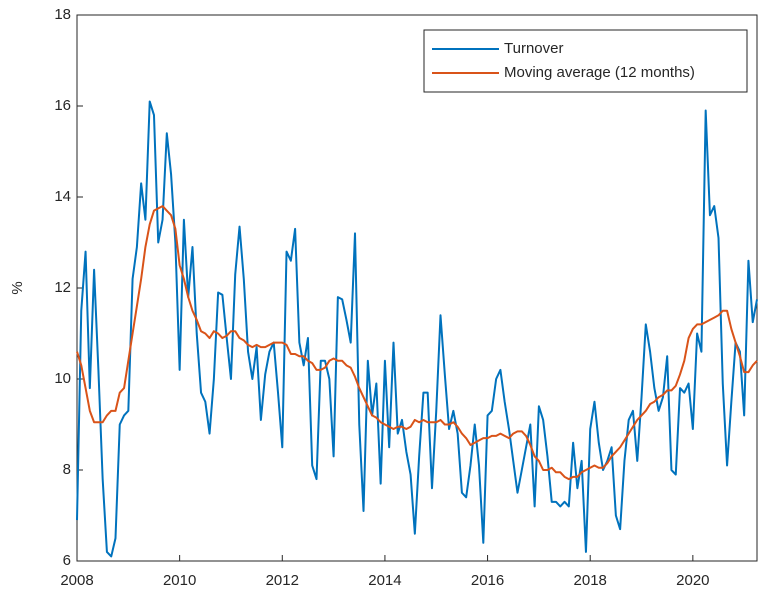 The image size is (758, 601). I want to click on y-tick-label: 10, so click(62, 378).